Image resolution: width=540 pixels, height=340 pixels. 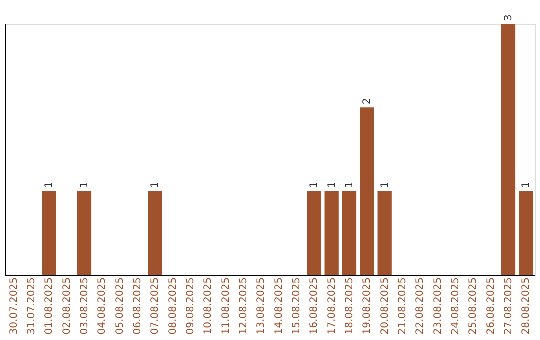 I want to click on x-tick-label: 12.08.2025, so click(x=244, y=306).